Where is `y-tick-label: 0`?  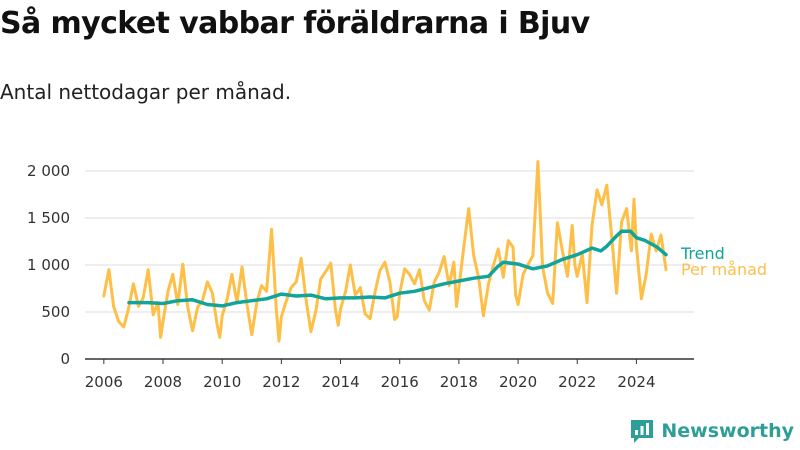
y-tick-label: 0 is located at coordinates (65, 359).